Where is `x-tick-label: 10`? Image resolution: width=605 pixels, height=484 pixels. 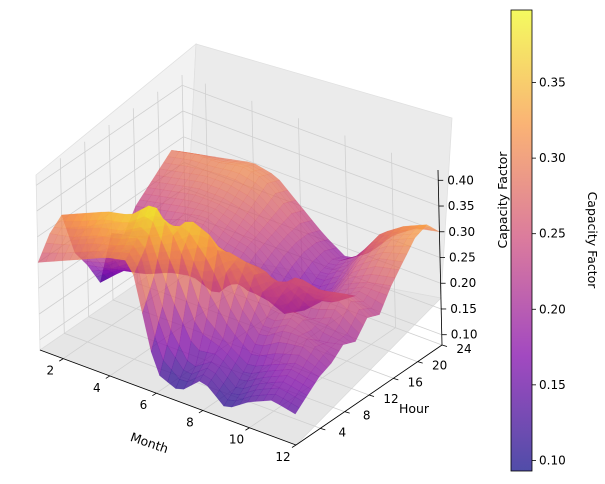
x-tick-label: 10 is located at coordinates (236, 440).